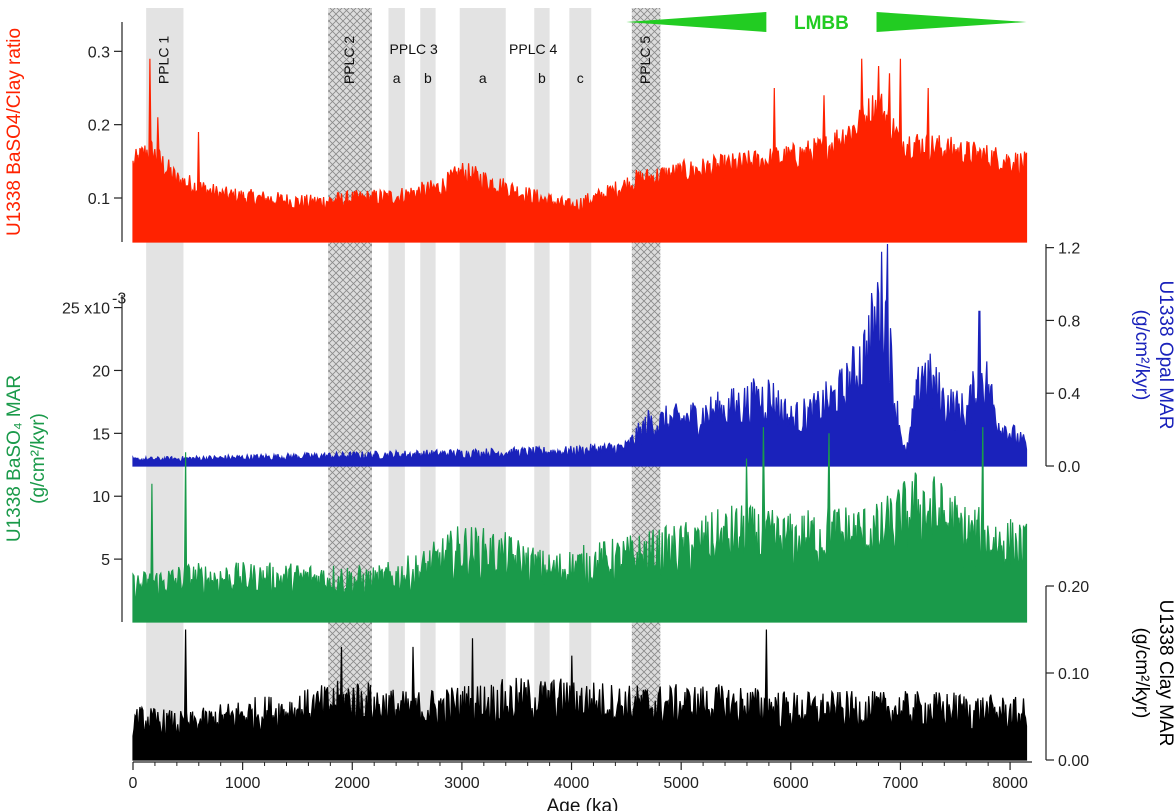 Image resolution: width=1176 pixels, height=811 pixels. I want to click on y-tick-label-opal: 0.8, so click(1069, 321).